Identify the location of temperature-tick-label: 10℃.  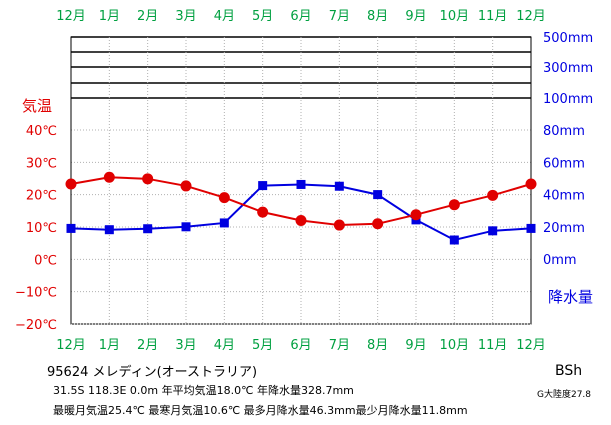
(41, 228).